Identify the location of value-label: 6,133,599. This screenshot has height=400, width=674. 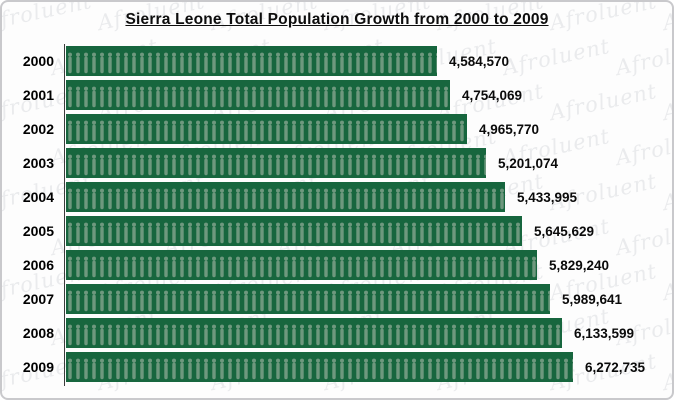
(604, 333).